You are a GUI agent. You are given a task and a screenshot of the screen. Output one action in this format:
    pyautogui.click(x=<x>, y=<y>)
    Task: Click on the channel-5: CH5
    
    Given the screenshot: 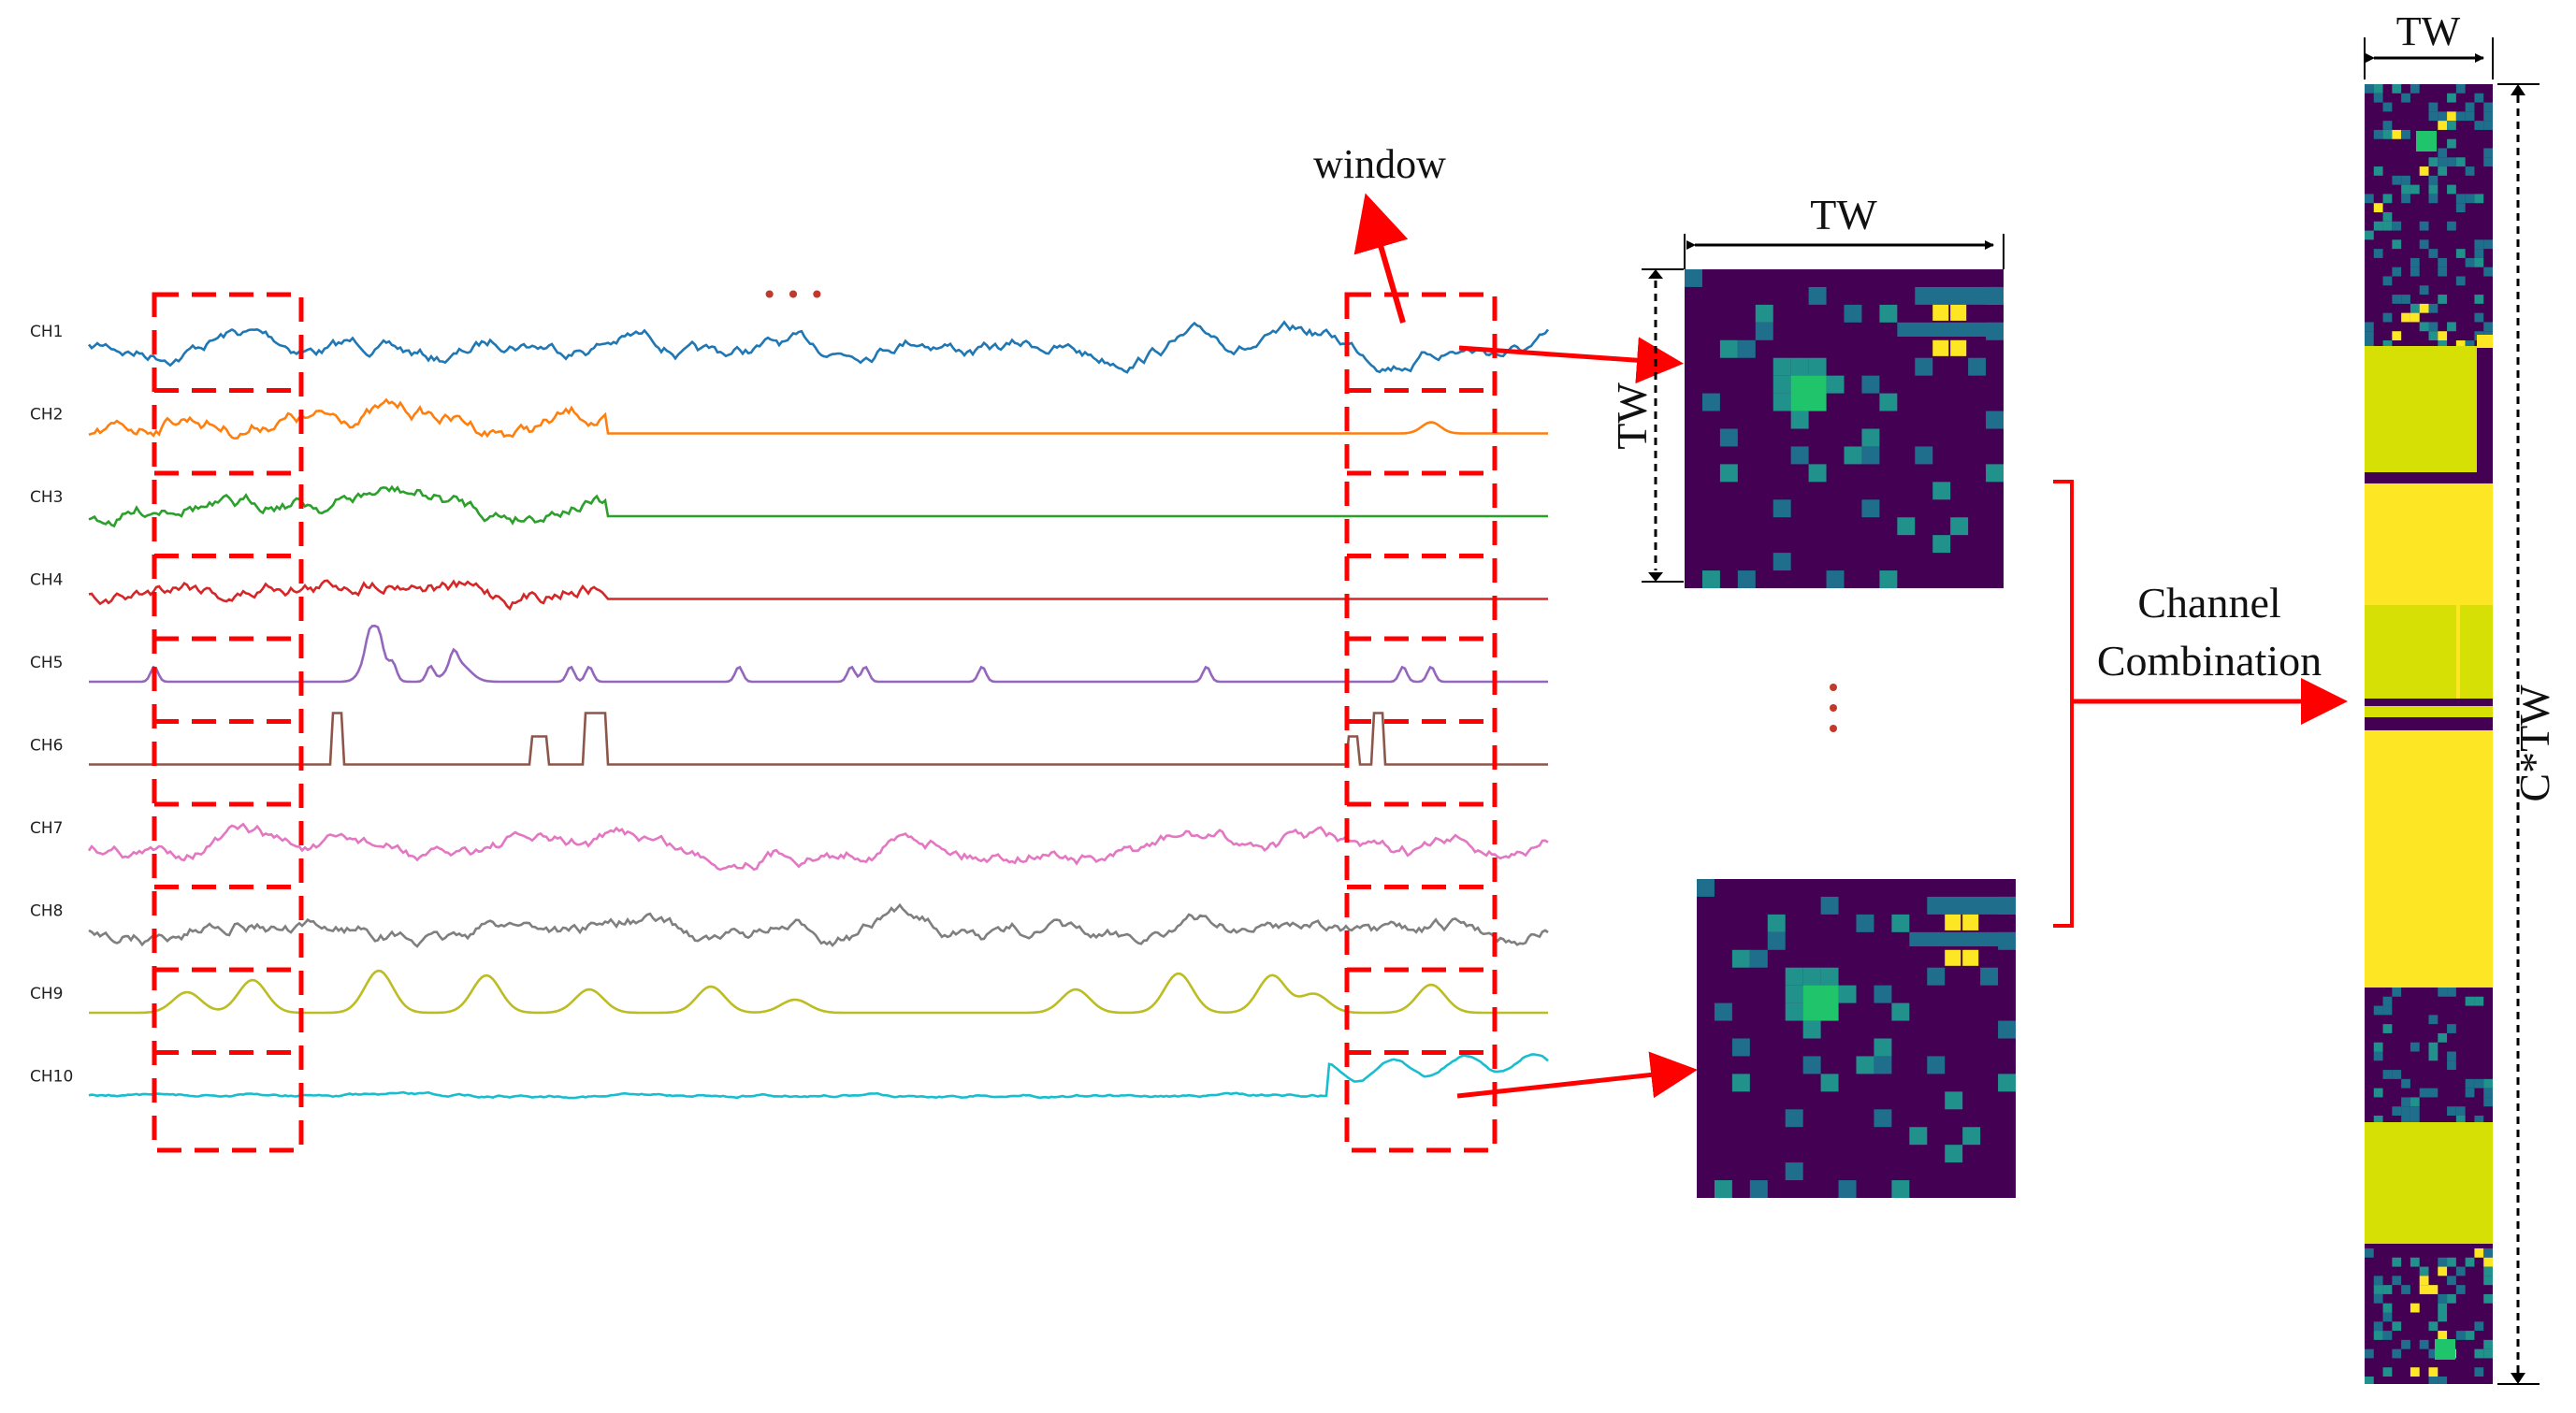 What is the action you would take?
    pyautogui.click(x=789, y=654)
    